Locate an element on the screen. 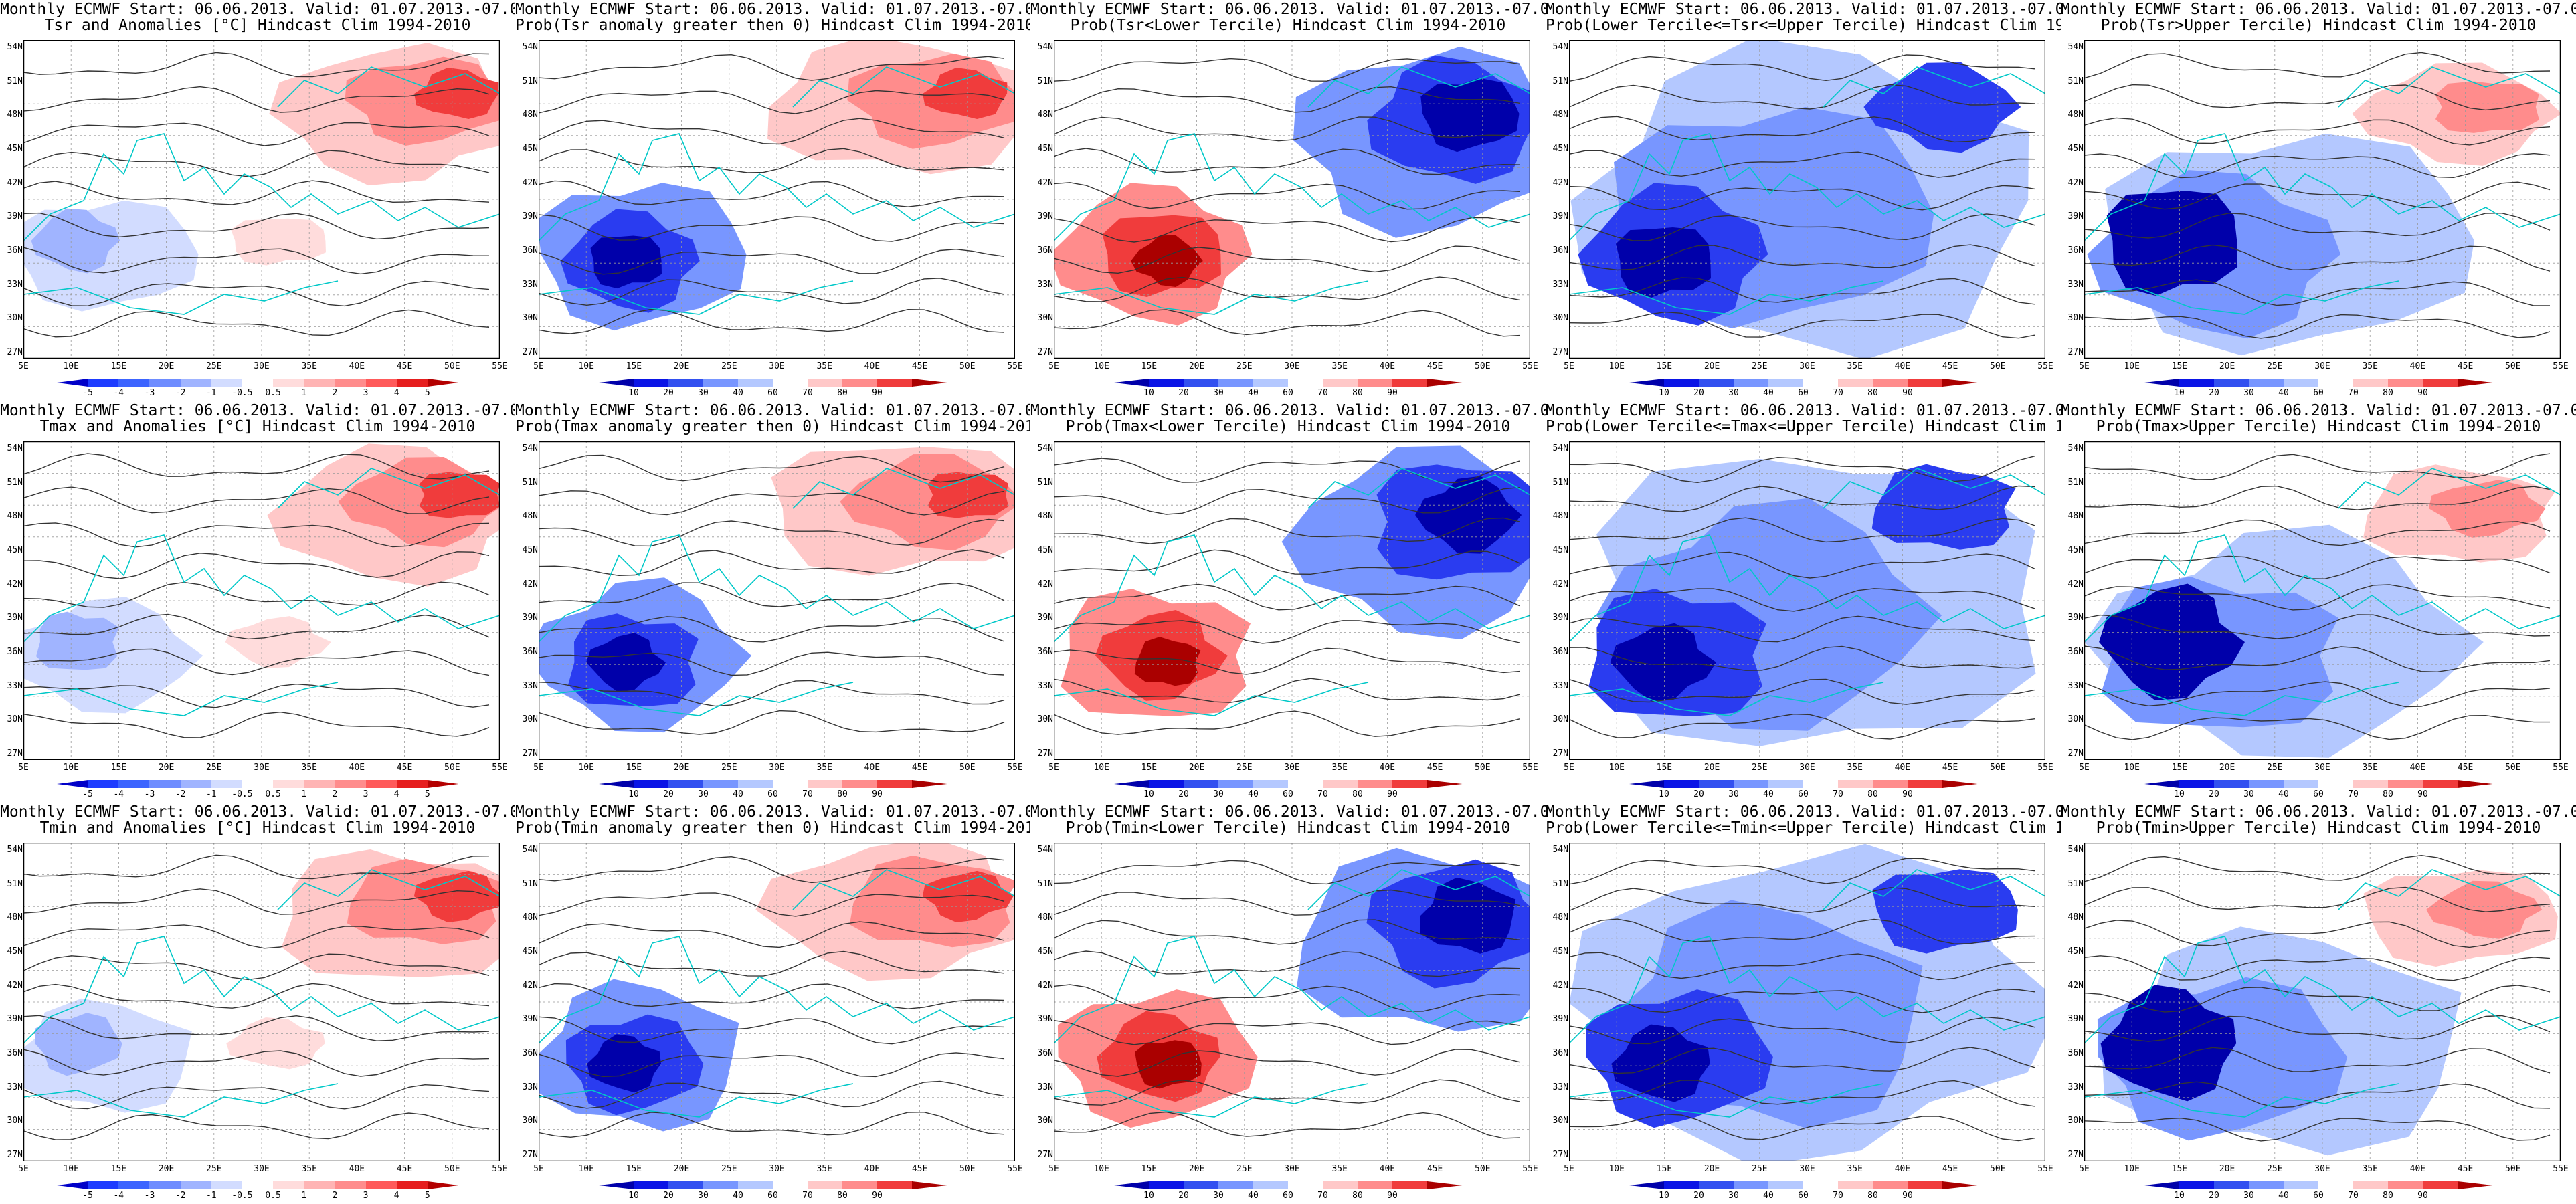 The width and height of the screenshot is (2576, 1204). color-scale-tick: 20 is located at coordinates (1183, 794).